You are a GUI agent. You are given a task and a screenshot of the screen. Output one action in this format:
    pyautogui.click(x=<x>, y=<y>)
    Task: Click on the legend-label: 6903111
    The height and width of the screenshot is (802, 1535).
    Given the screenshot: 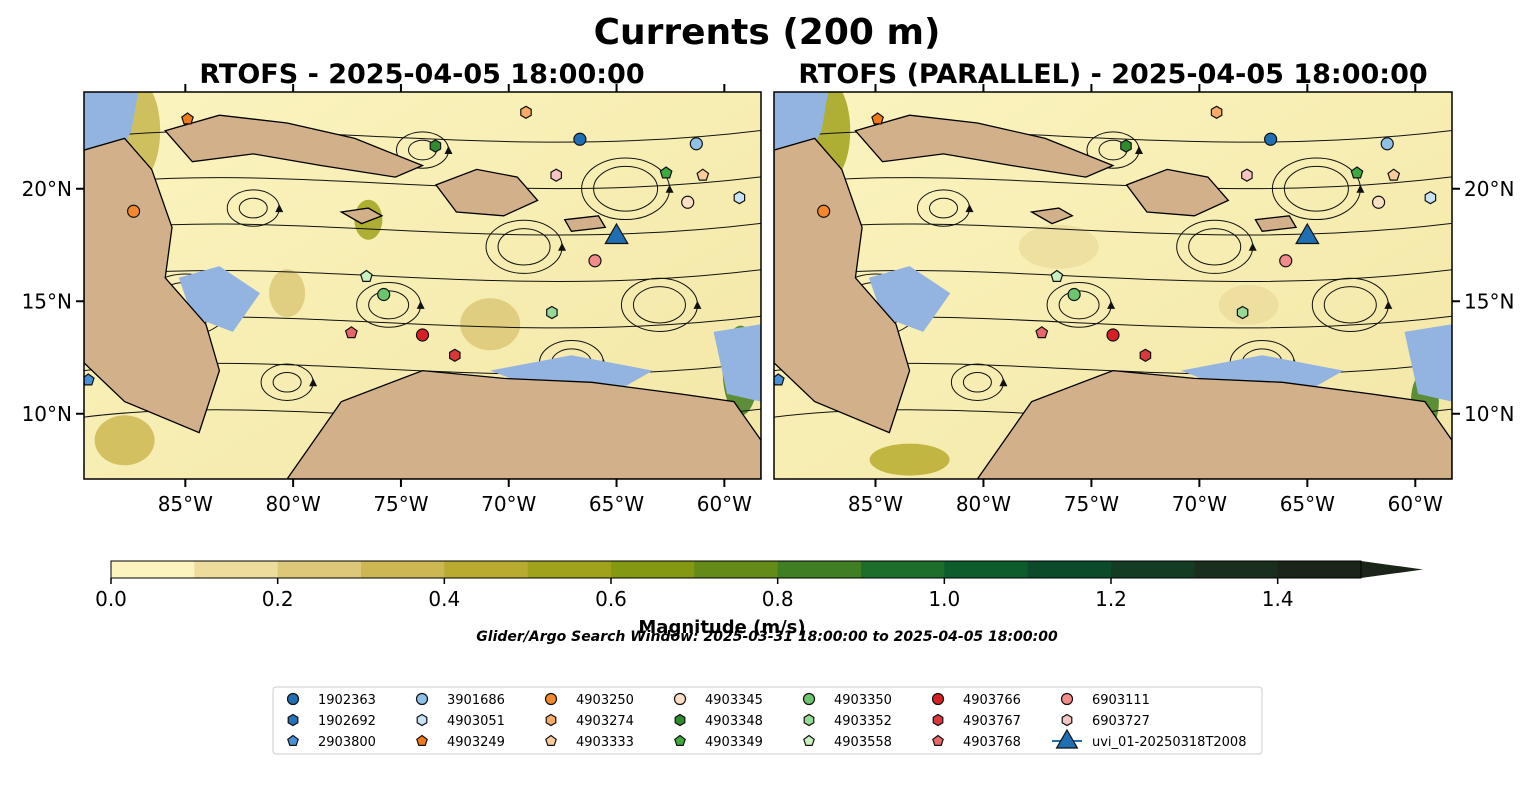 What is the action you would take?
    pyautogui.click(x=1121, y=700)
    